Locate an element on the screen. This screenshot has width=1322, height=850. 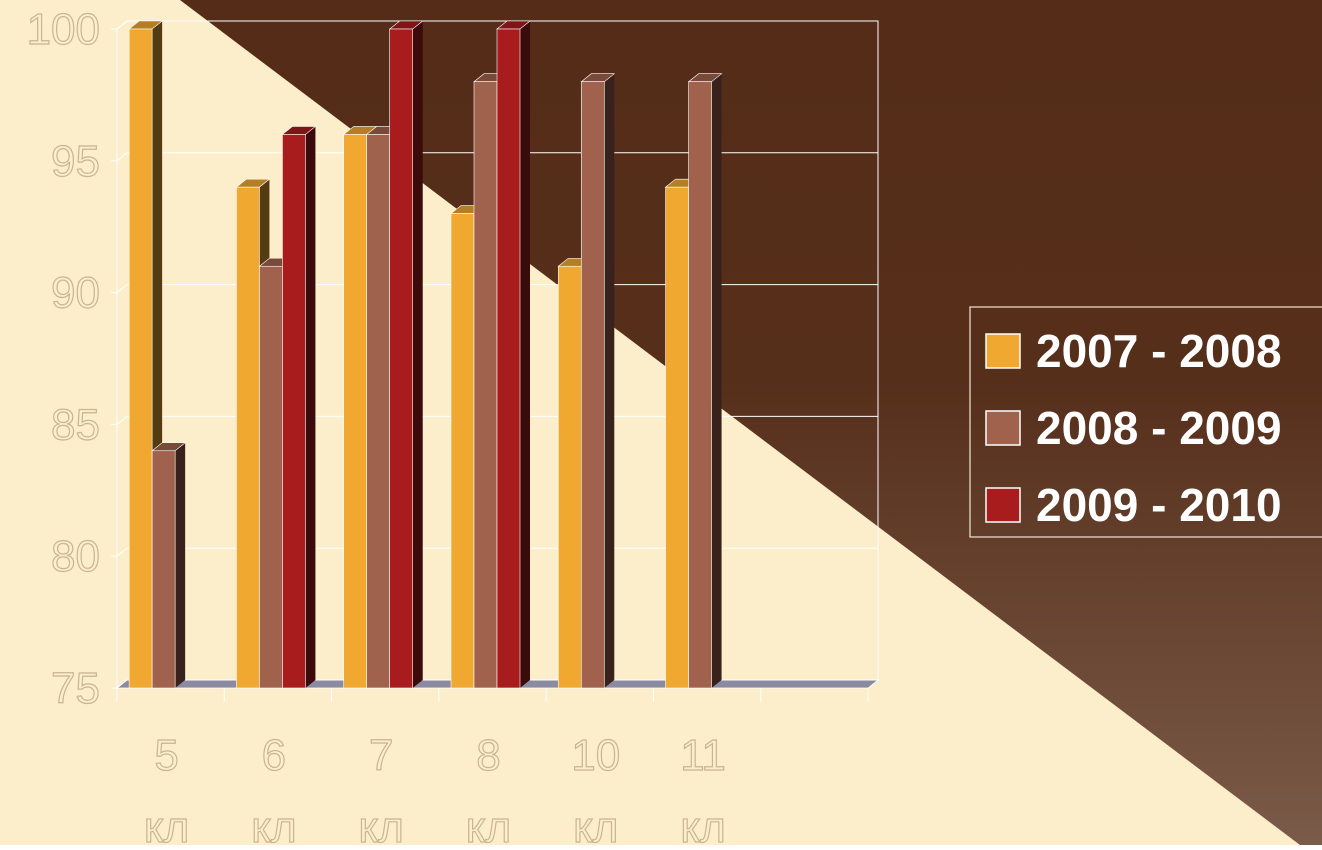
legend-item: 2008 - 2009 is located at coordinates (1133, 428).